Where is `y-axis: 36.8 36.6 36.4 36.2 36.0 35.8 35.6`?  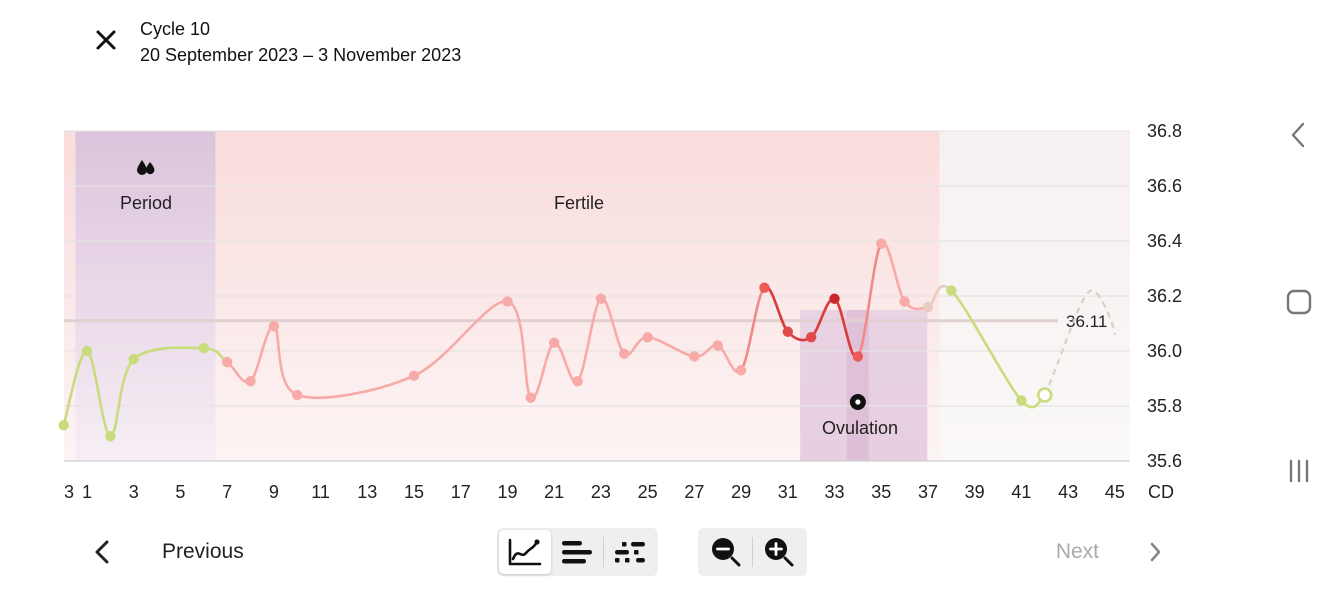 y-axis: 36.8 36.6 36.4 36.2 36.0 35.8 35.6 is located at coordinates (1164, 296).